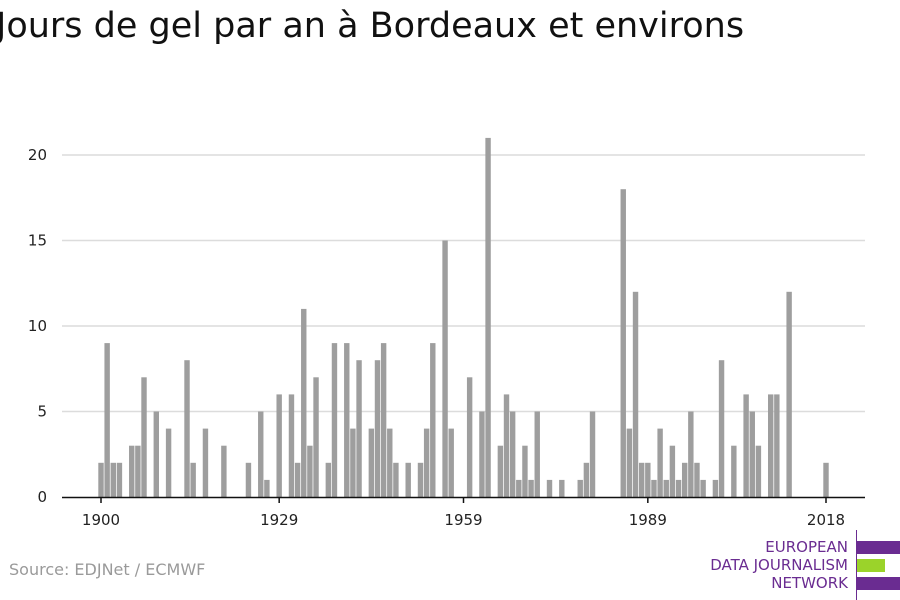 This screenshot has height=600, width=900. Describe the element at coordinates (734, 471) in the screenshot. I see `bar-2003` at that location.